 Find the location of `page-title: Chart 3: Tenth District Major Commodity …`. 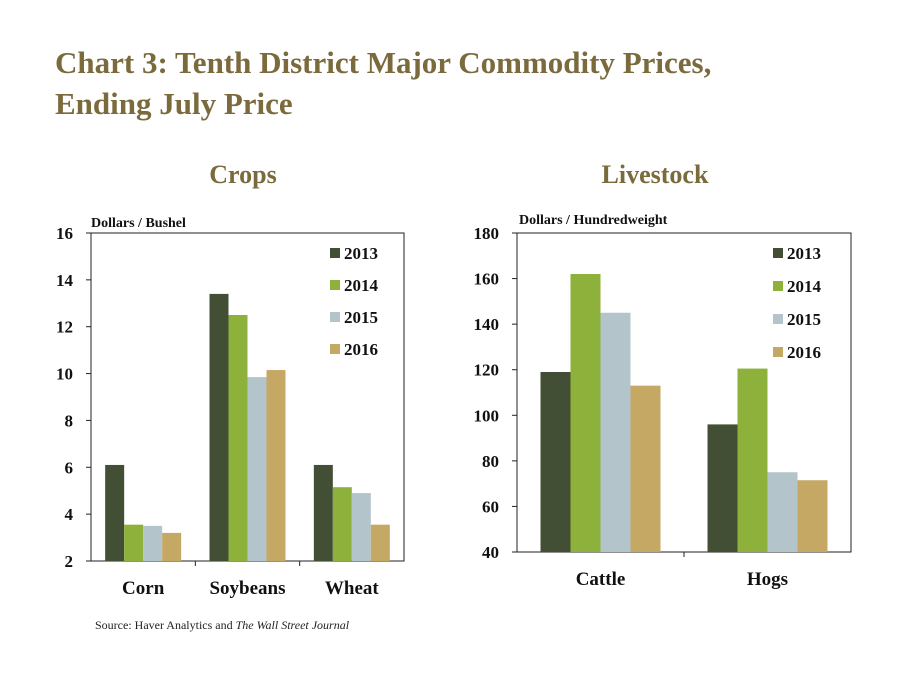

page-title: Chart 3: Tenth District Major Commodity … is located at coordinates (383, 83).